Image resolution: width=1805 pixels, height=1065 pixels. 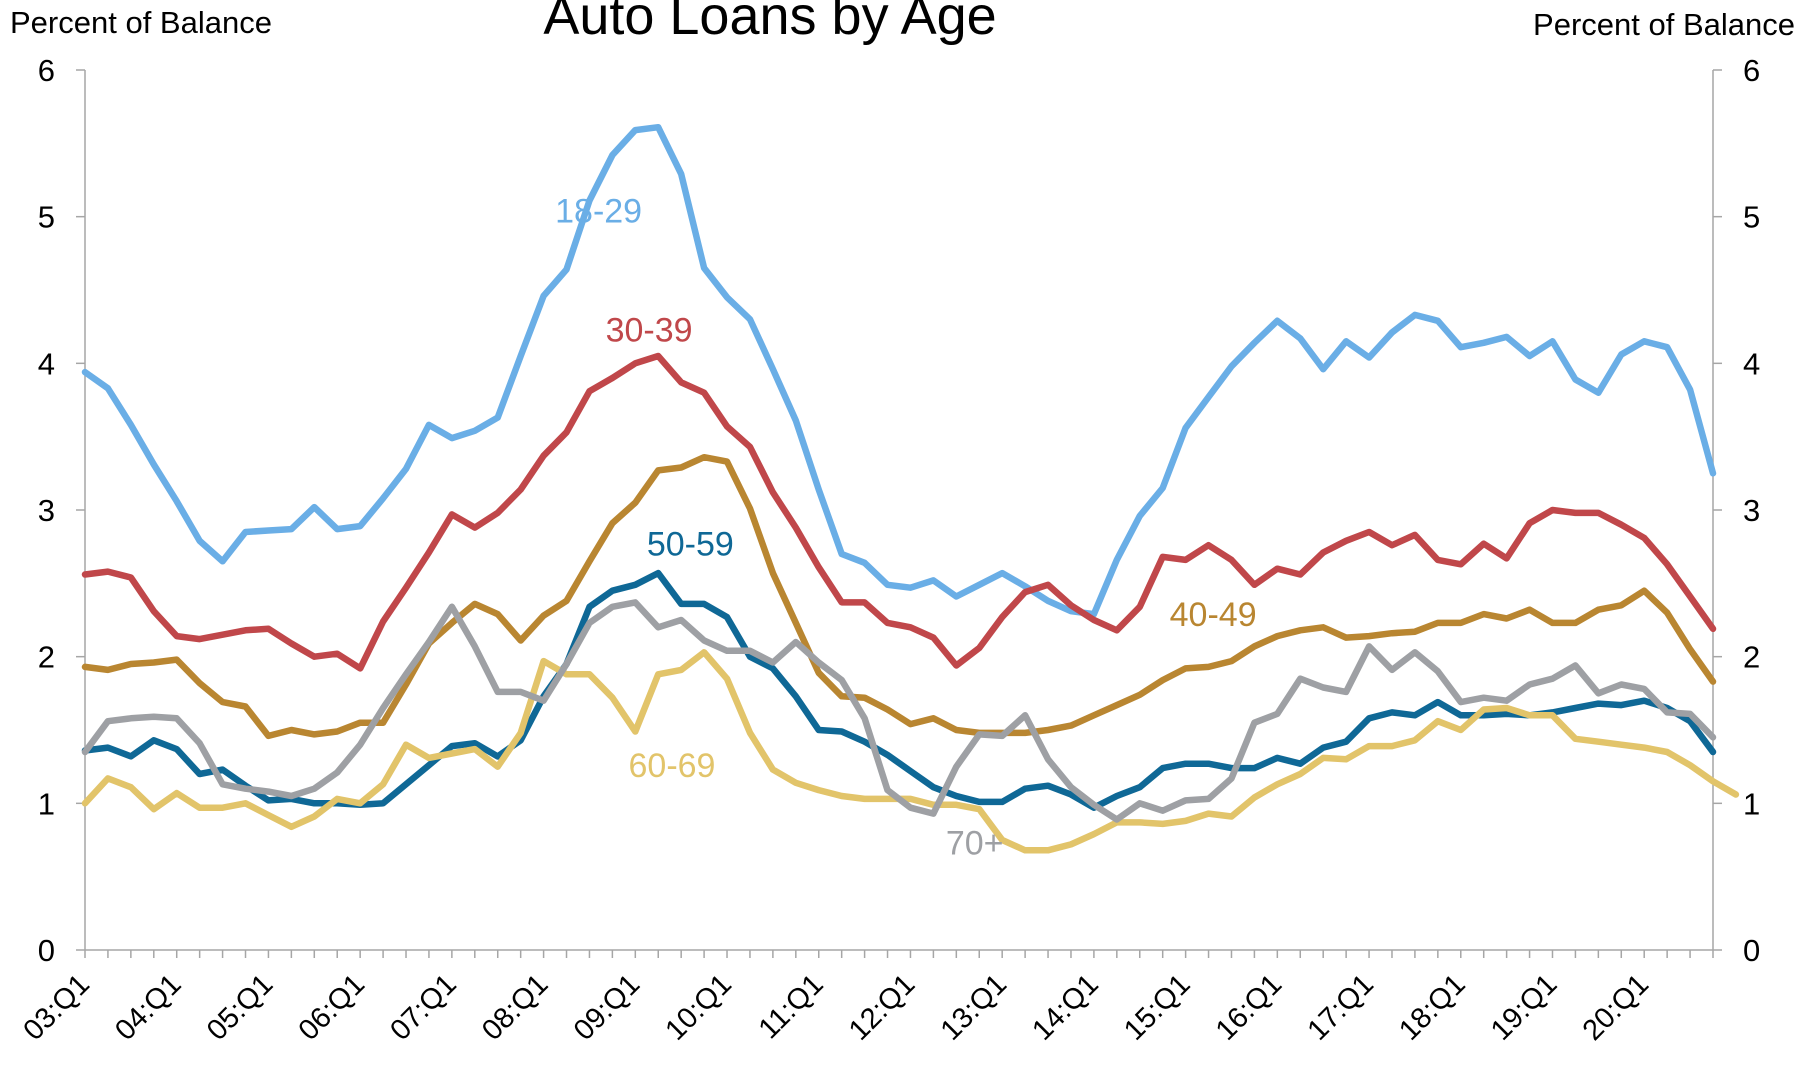 I want to click on x-tick-label: 18:Q1, so click(x=1432, y=1007).